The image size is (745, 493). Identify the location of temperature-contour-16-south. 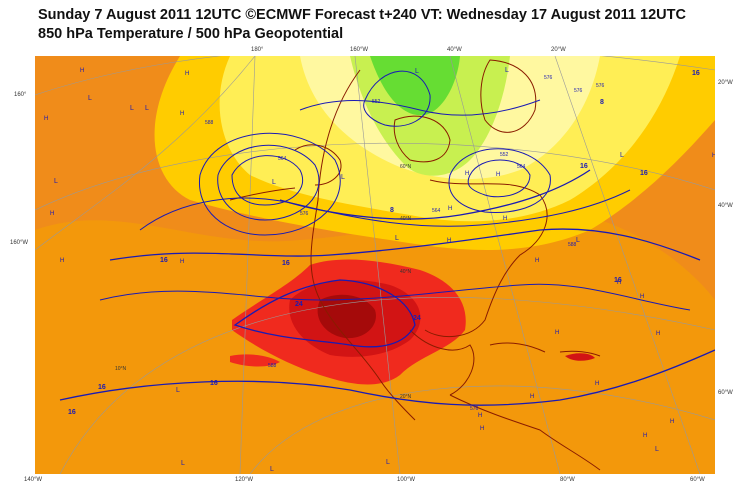
(387, 377).